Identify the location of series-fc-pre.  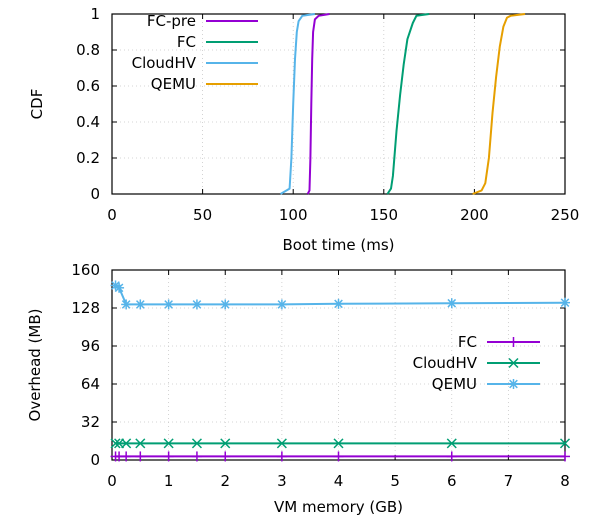
(318, 104).